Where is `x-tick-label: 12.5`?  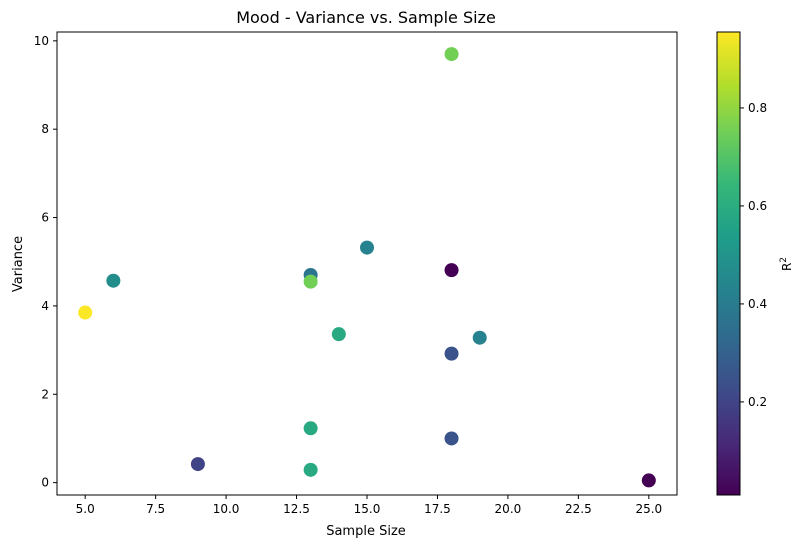 x-tick-label: 12.5 is located at coordinates (296, 509).